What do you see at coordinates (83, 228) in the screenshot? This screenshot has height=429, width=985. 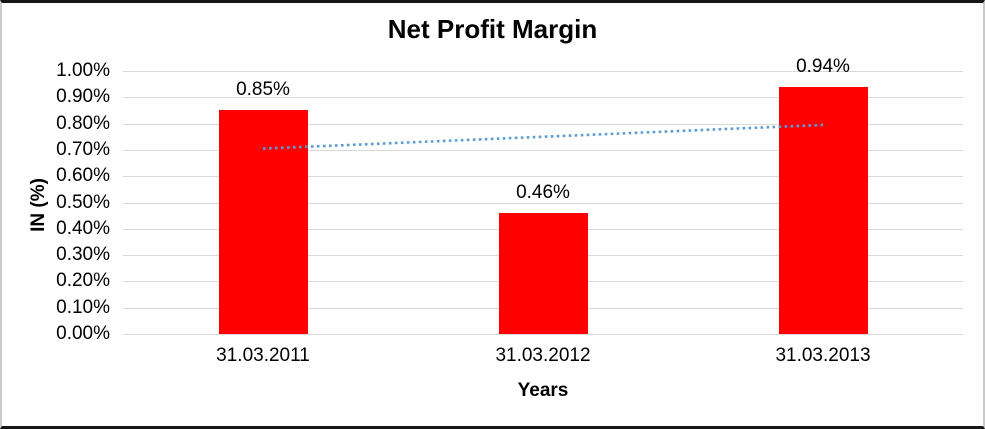 I see `y-tick-label: 0.40%` at bounding box center [83, 228].